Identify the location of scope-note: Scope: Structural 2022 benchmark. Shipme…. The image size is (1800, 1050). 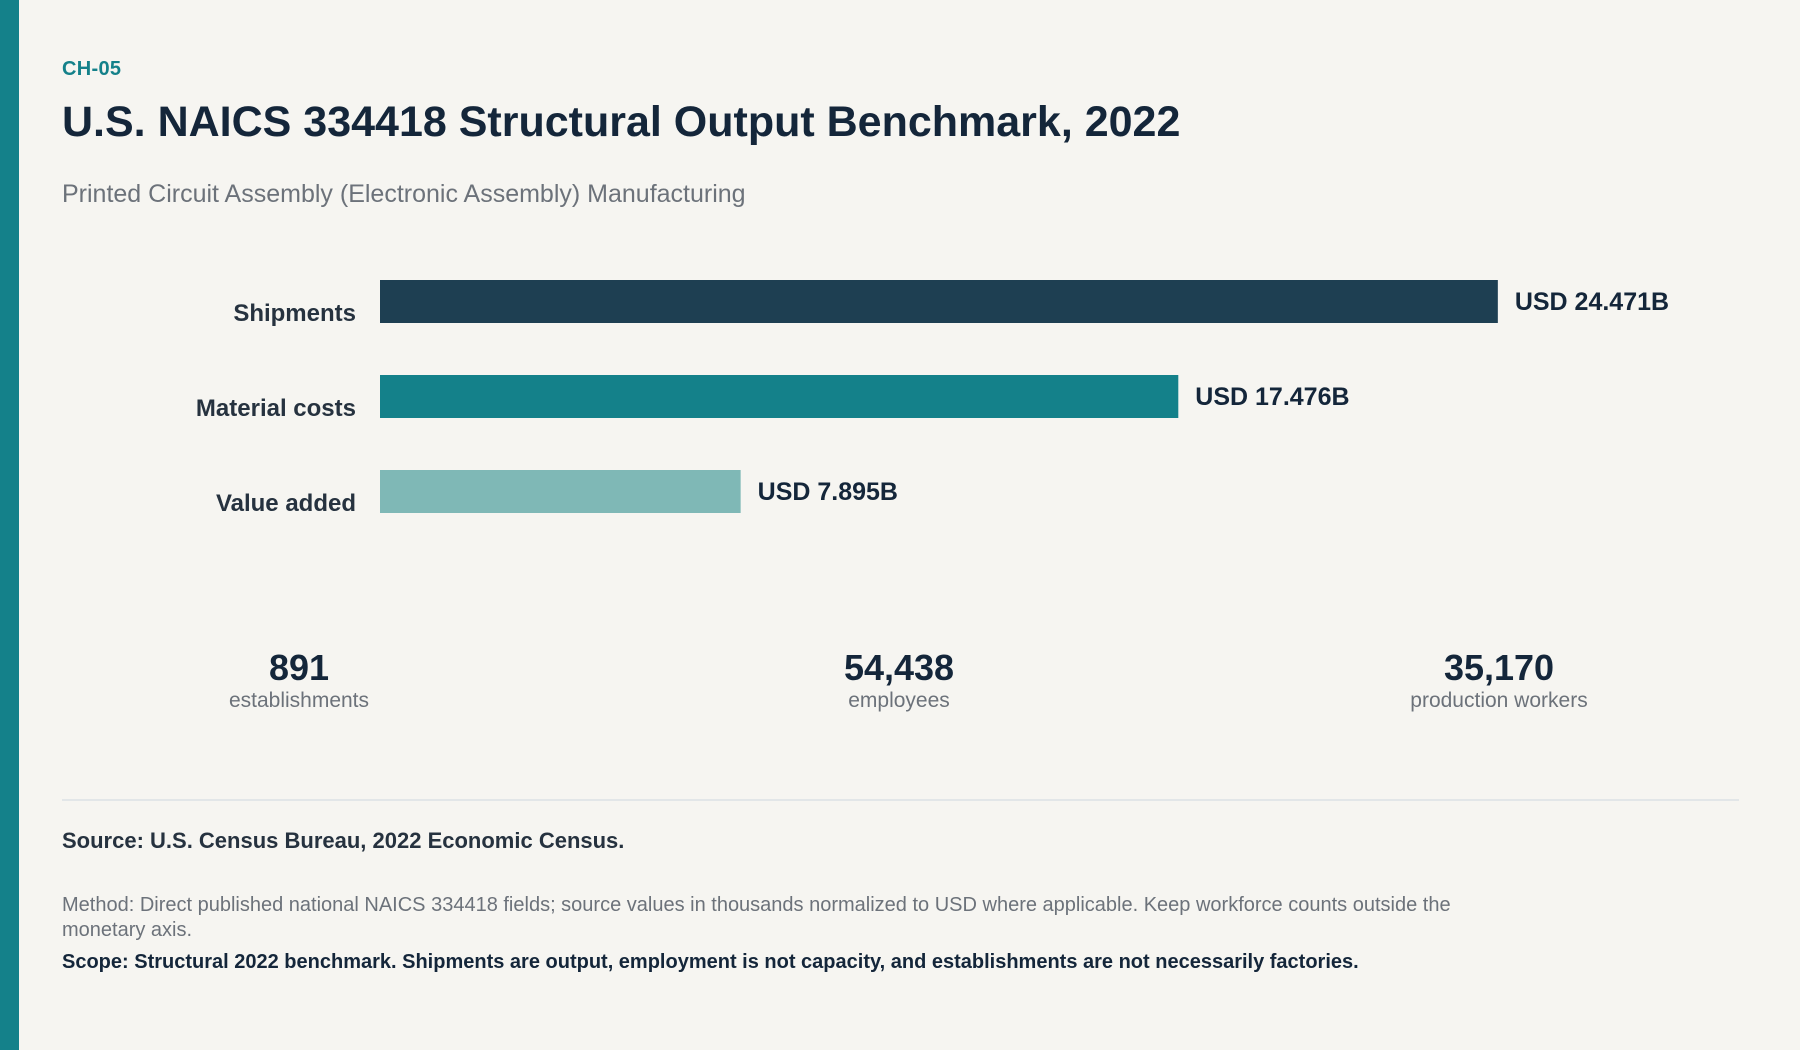
(710, 962).